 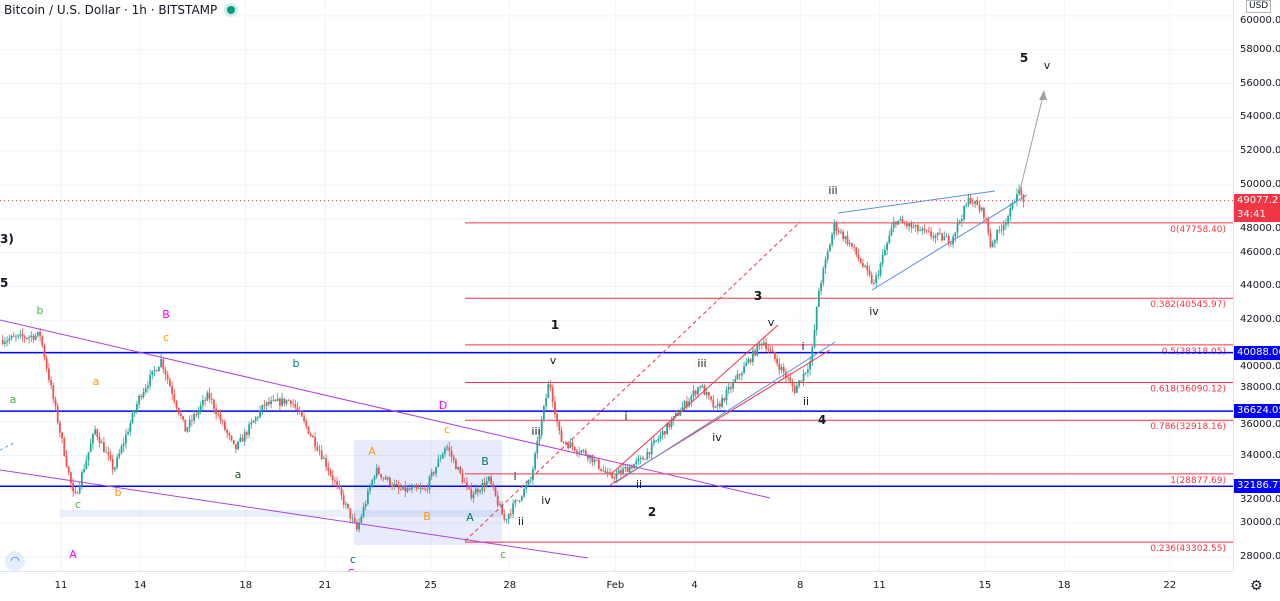 What do you see at coordinates (514, 476) in the screenshot?
I see `wave-label: i` at bounding box center [514, 476].